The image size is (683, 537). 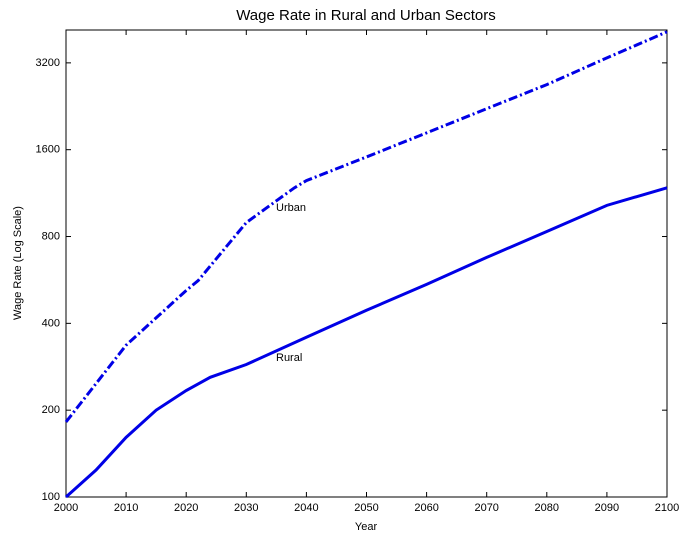 What do you see at coordinates (486, 508) in the screenshot?
I see `x-tick-label: 2070` at bounding box center [486, 508].